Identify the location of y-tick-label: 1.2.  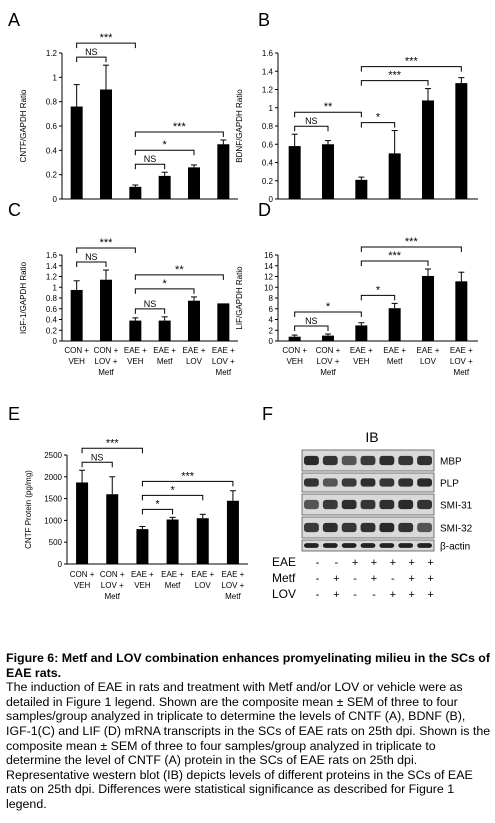
(52, 277).